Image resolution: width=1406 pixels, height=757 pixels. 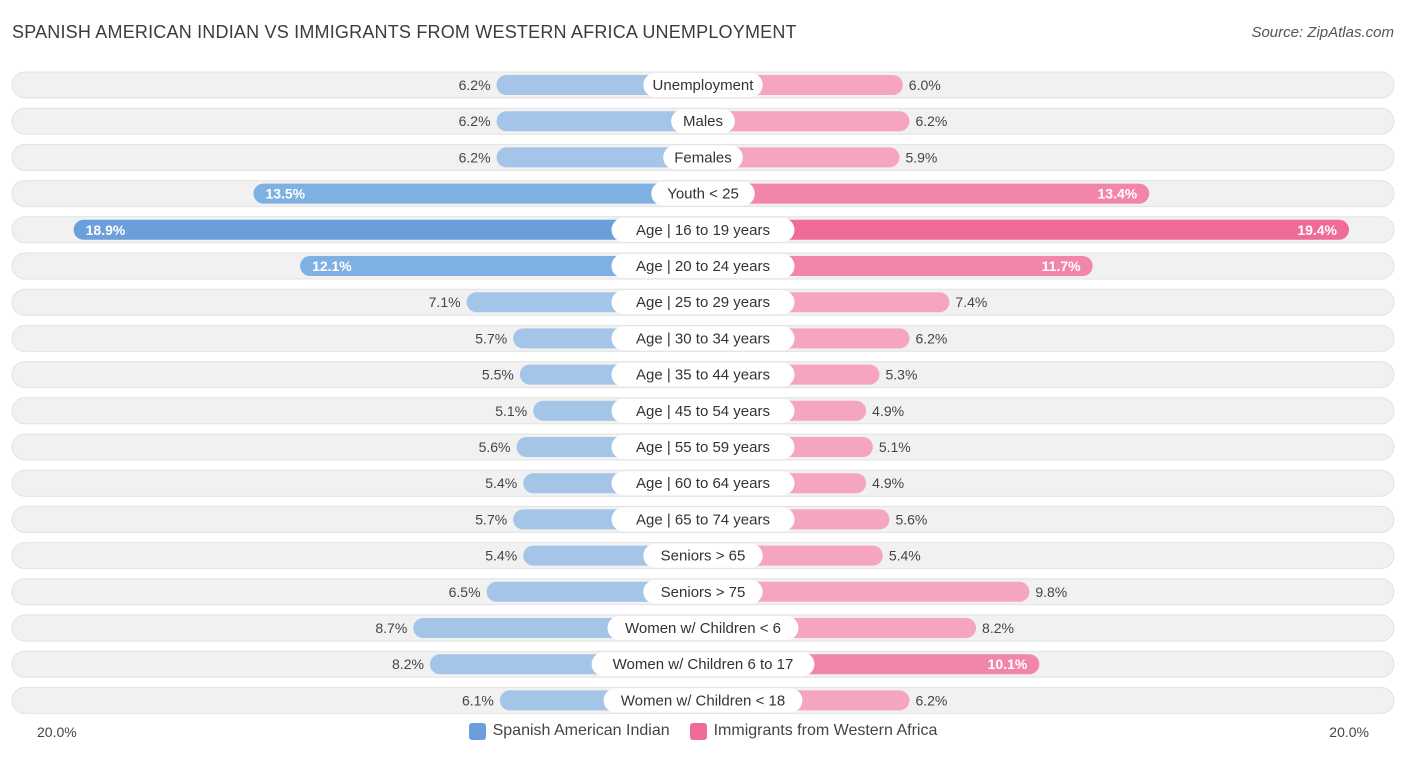 What do you see at coordinates (1008, 664) in the screenshot?
I see `value-label-right-16: 10.1%` at bounding box center [1008, 664].